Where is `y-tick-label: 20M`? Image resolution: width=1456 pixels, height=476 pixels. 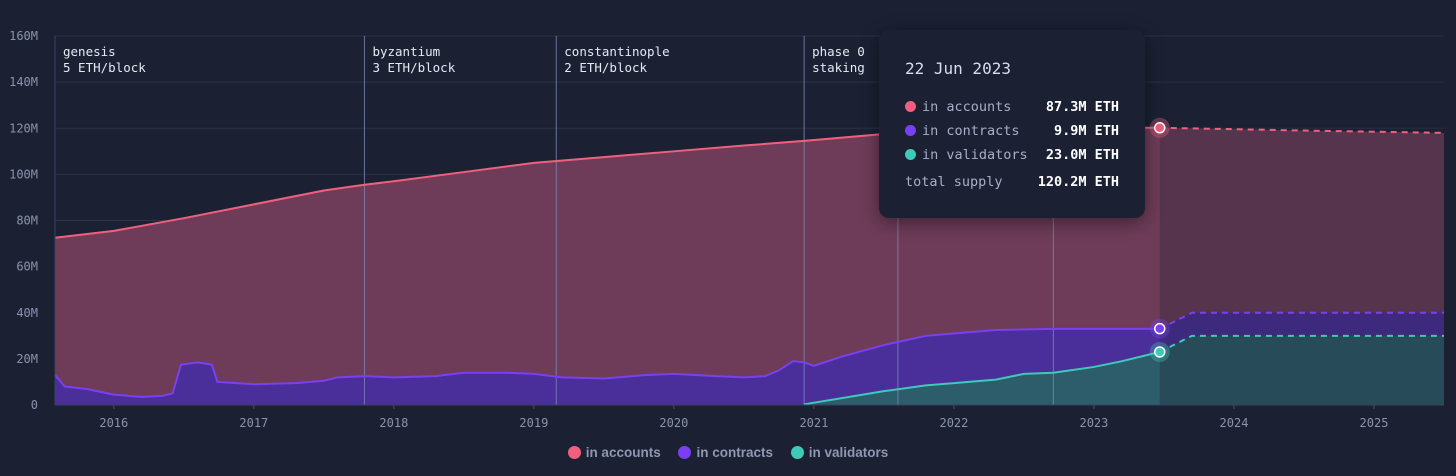
y-tick-label: 20M is located at coordinates (27, 359).